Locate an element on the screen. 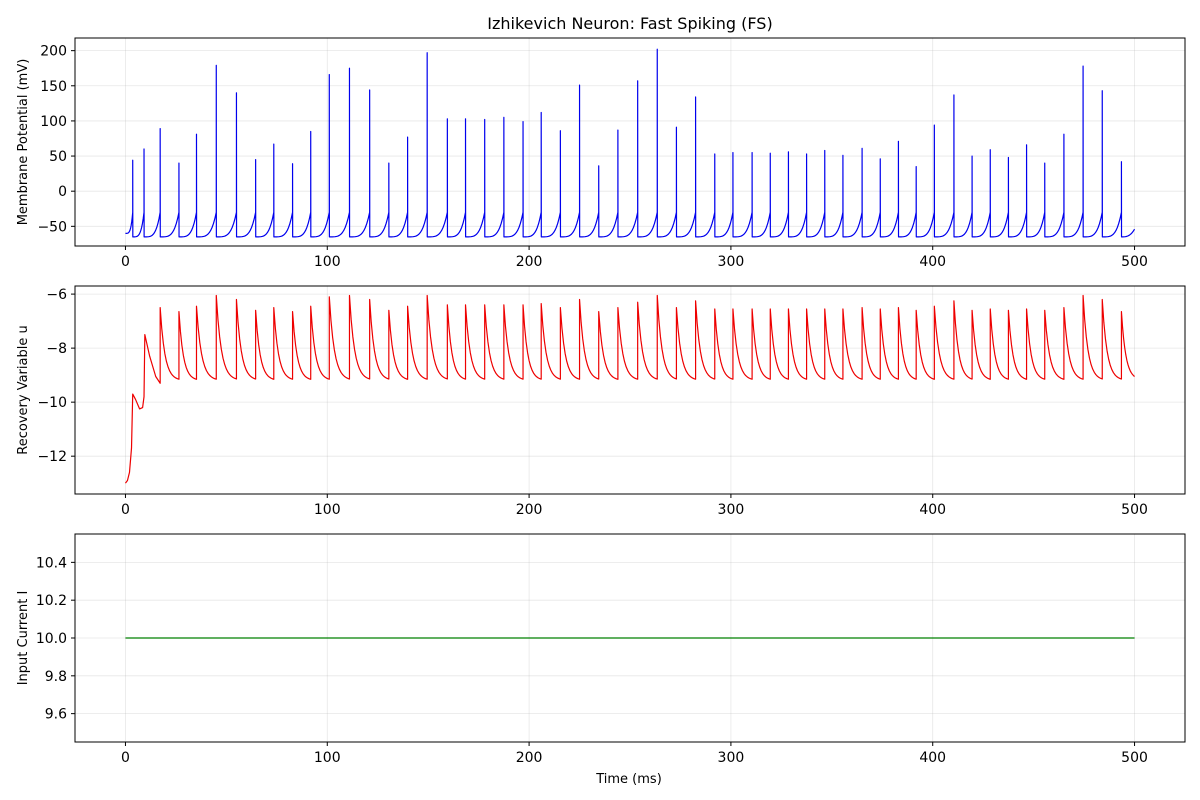 This screenshot has height=800, width=1200. y-tick-label: −10 is located at coordinates (52, 403).